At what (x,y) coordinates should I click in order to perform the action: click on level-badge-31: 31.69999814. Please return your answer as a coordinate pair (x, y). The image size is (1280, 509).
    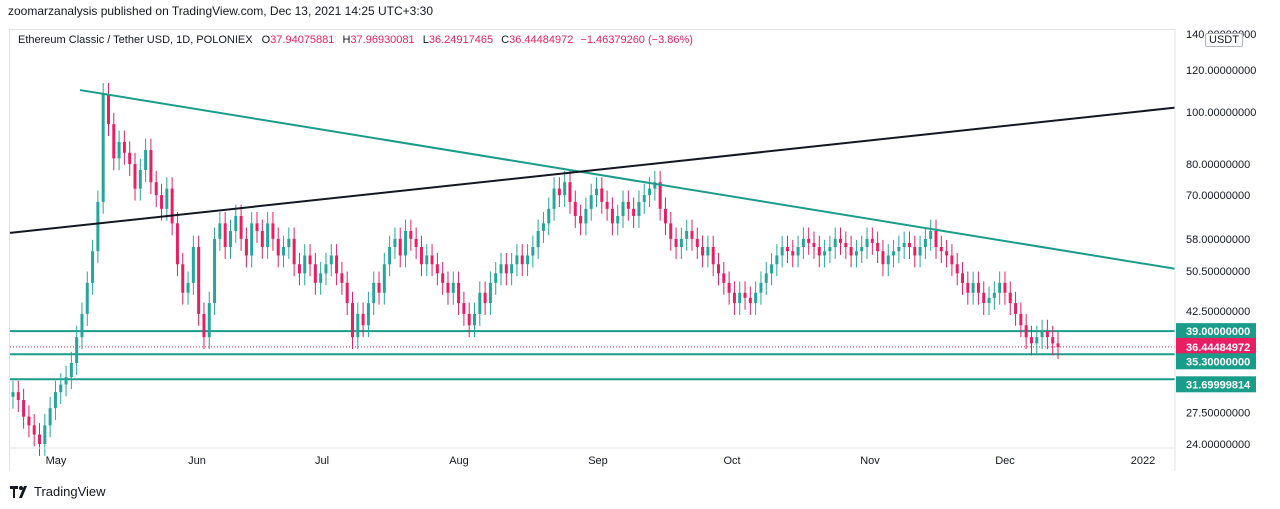
    Looking at the image, I should click on (1218, 385).